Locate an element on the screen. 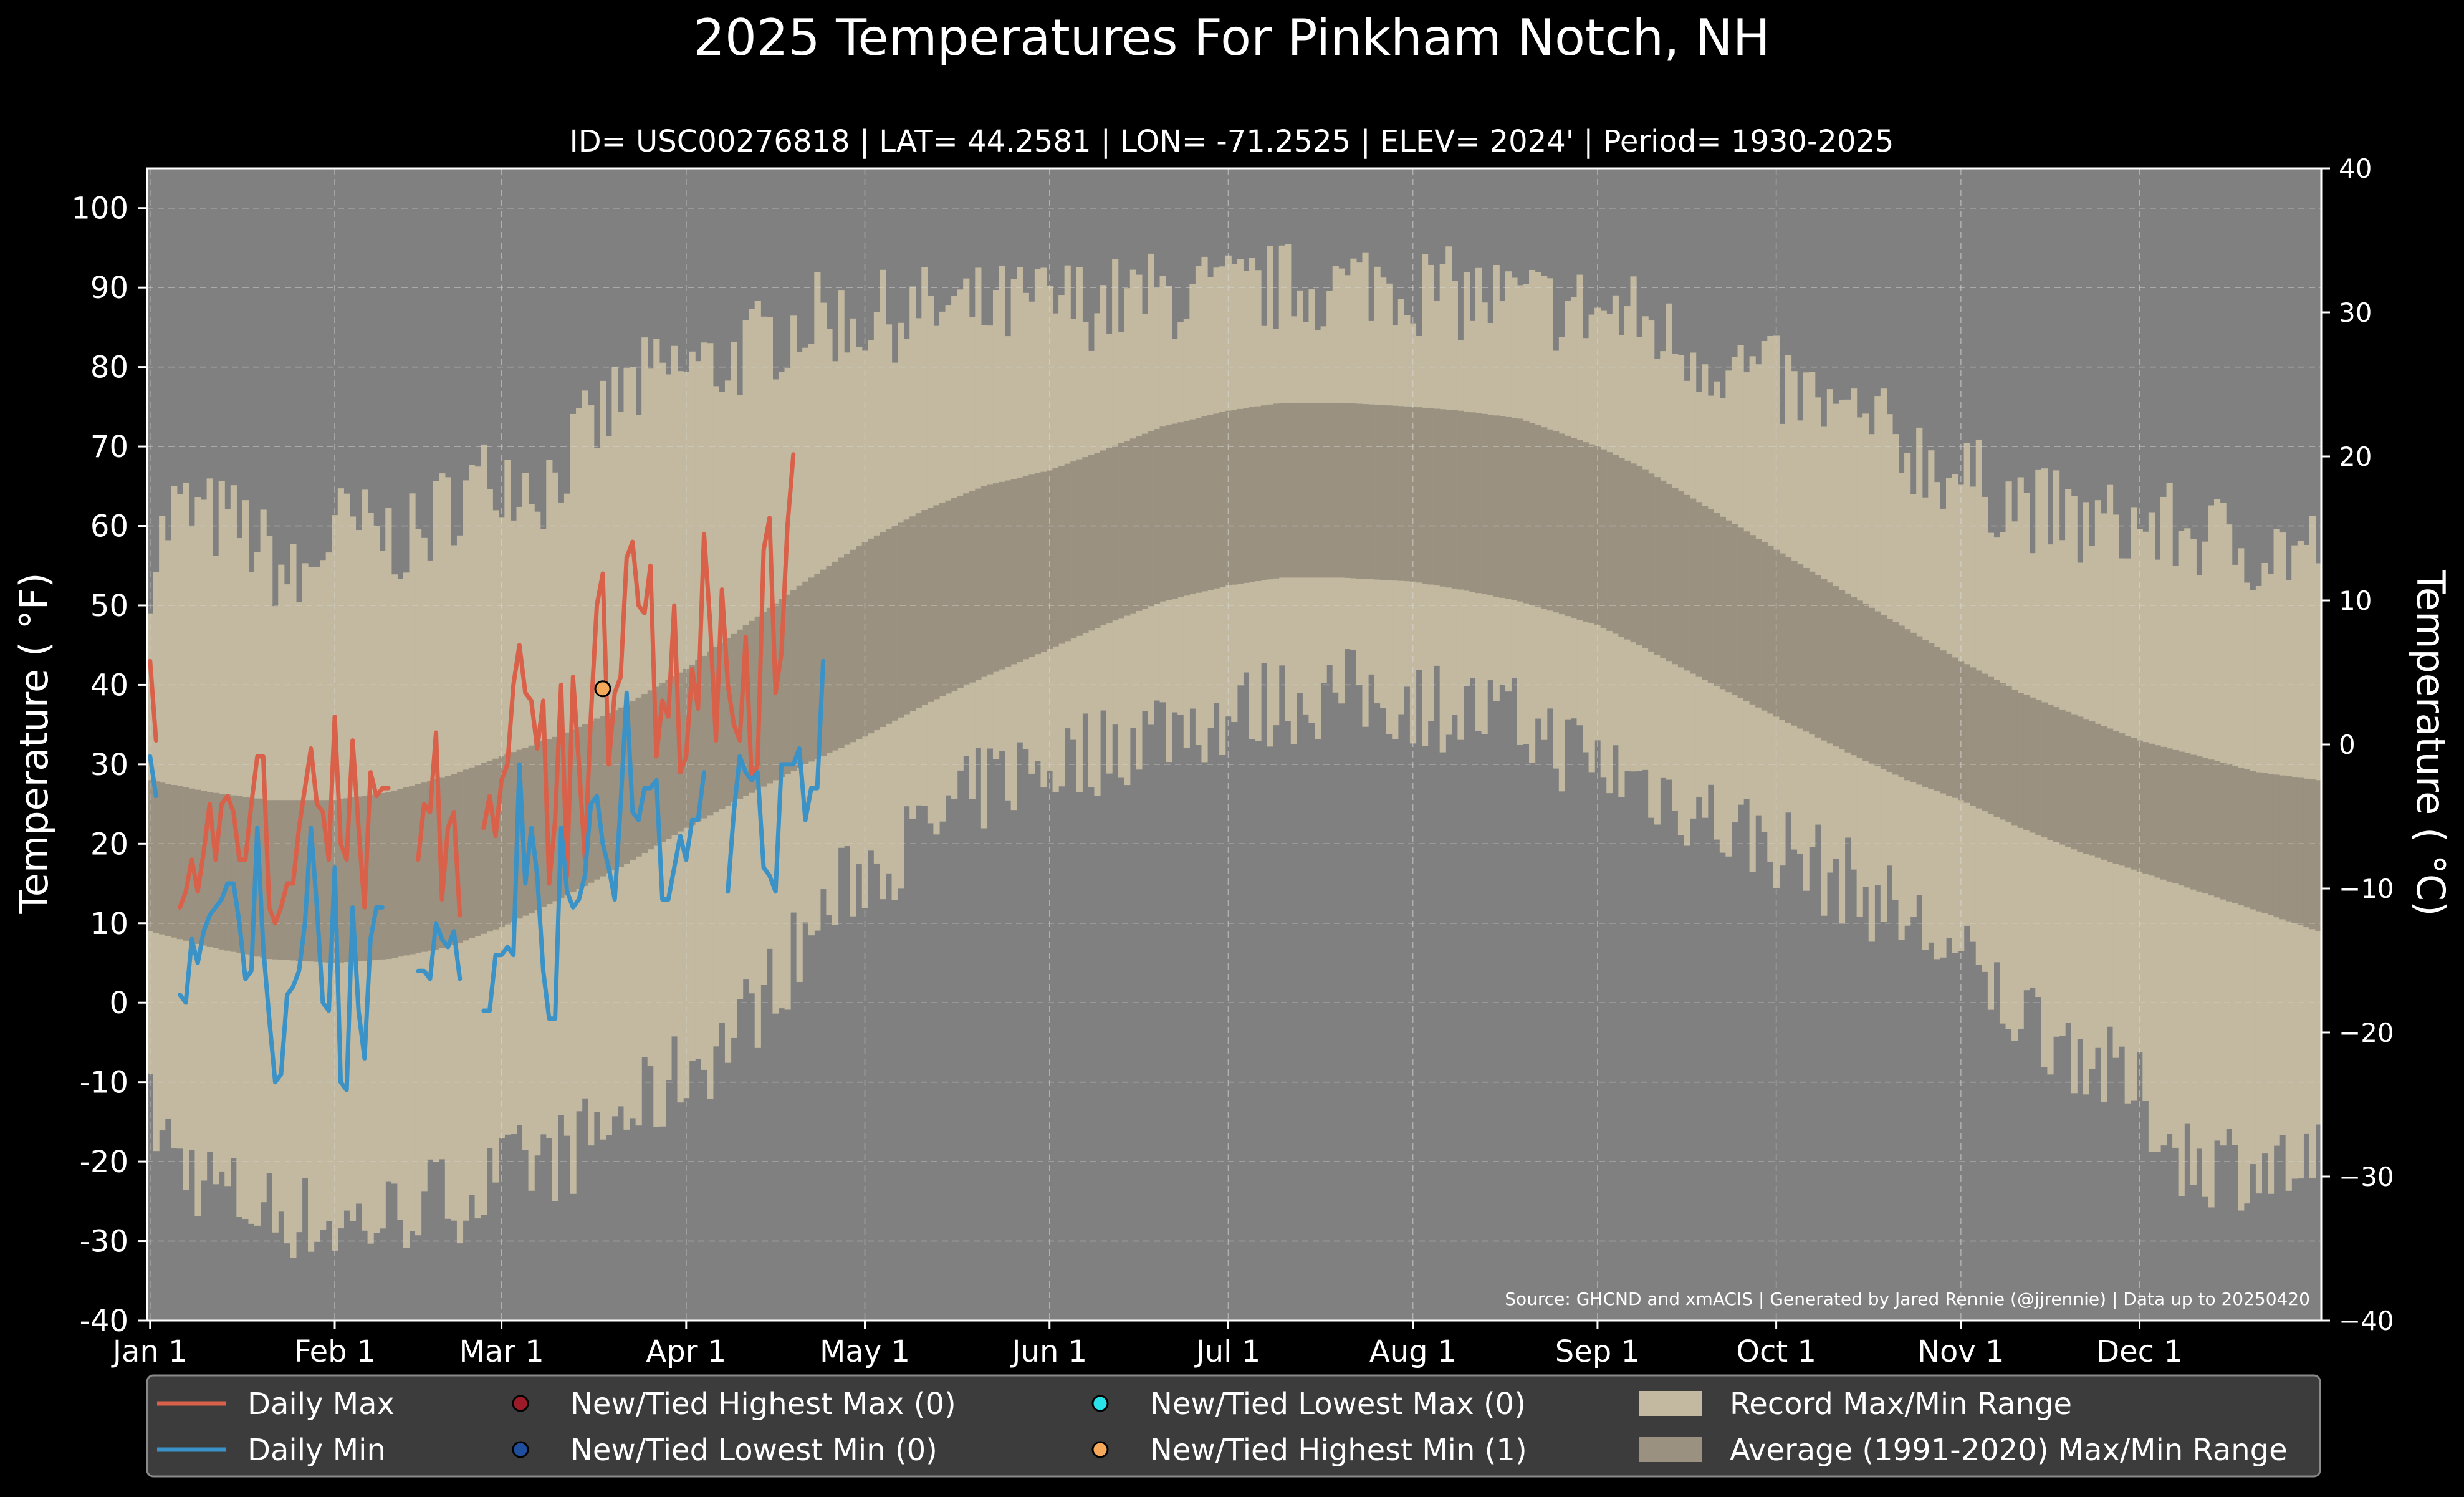  y-tick-label: -10 is located at coordinates (104, 1083).